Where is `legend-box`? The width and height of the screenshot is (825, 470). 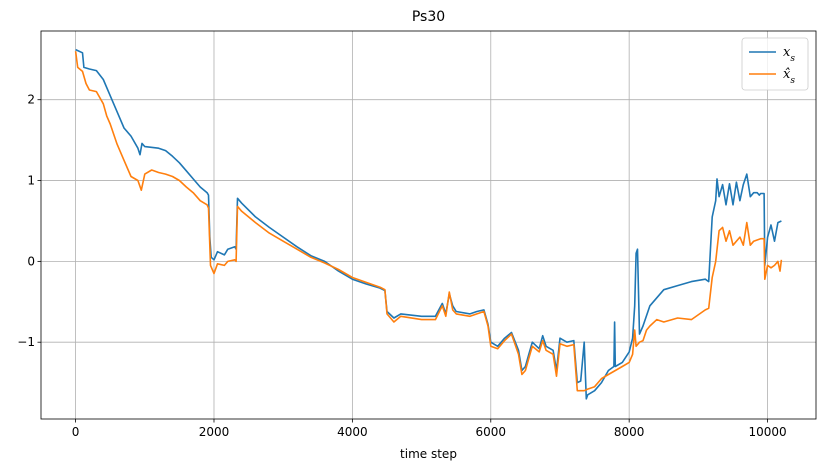
legend-box is located at coordinates (775, 64).